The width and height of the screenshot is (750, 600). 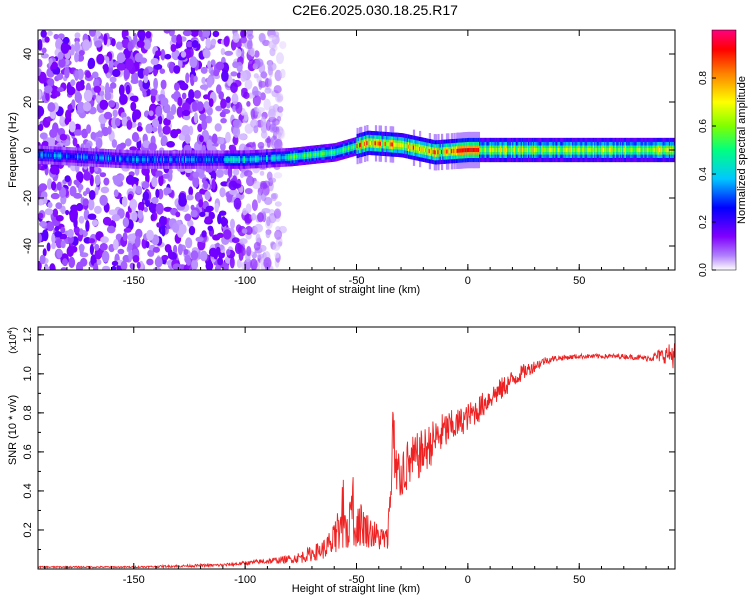 What do you see at coordinates (134, 580) in the screenshot?
I see `x-tick-label: -150` at bounding box center [134, 580].